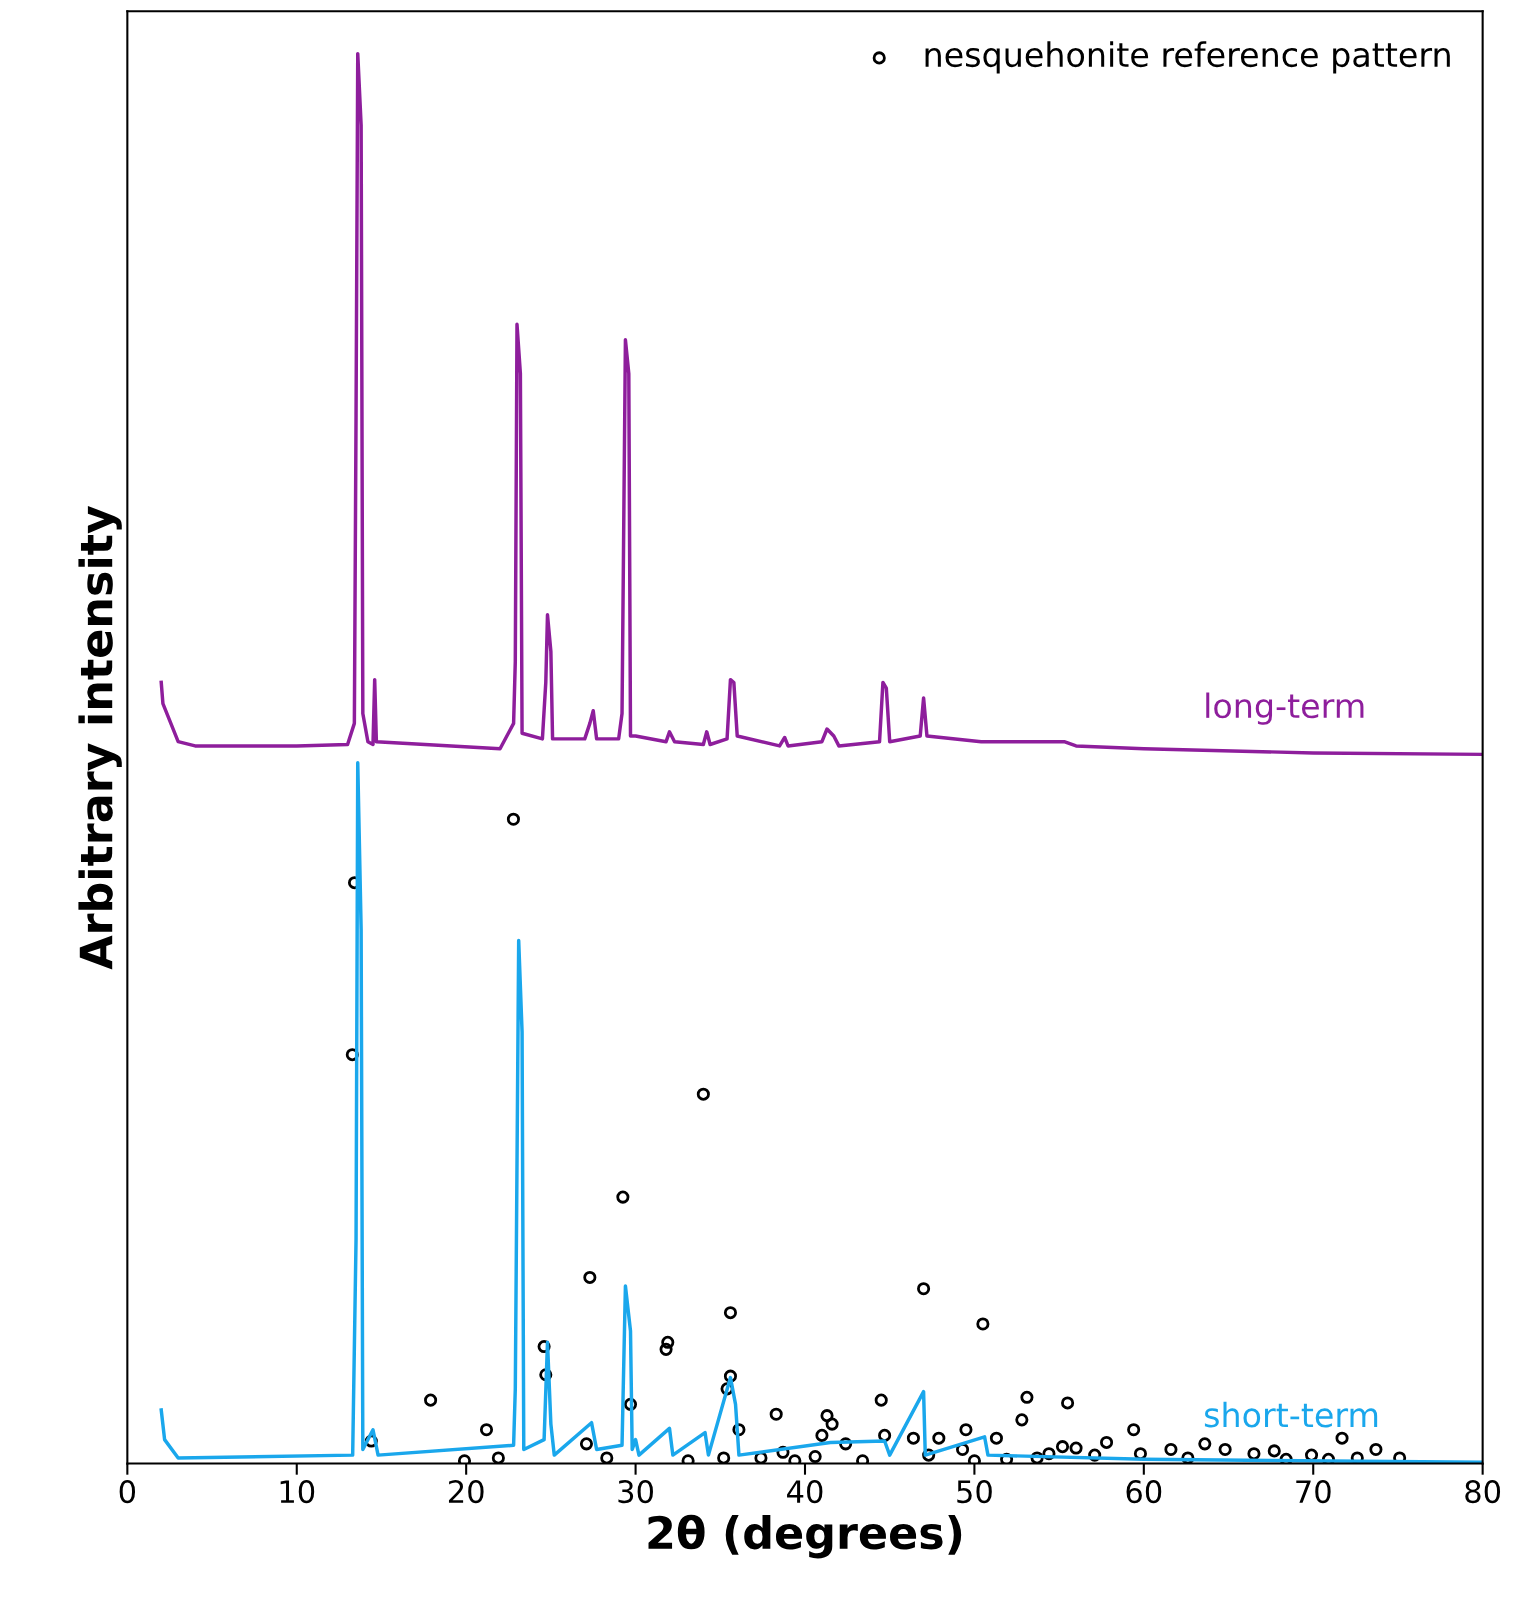  I want to click on x-axis-title: 2θ (degrees), so click(805, 1536).